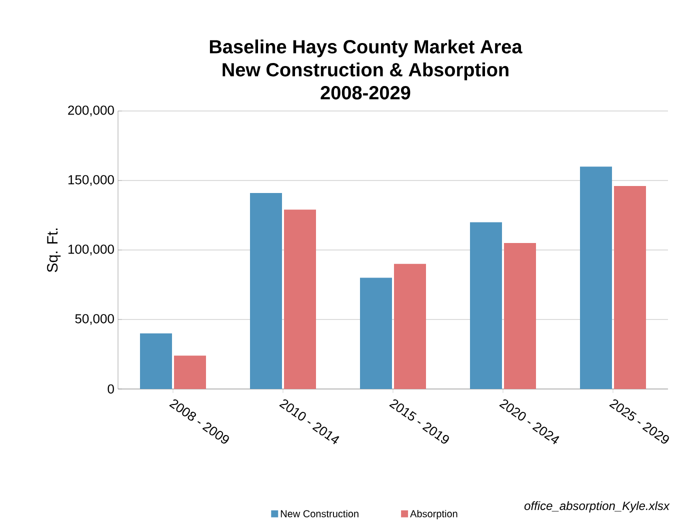 The image size is (675, 522). What do you see at coordinates (54, 250) in the screenshot?
I see `y-axis-title: Sq. Ft.` at bounding box center [54, 250].